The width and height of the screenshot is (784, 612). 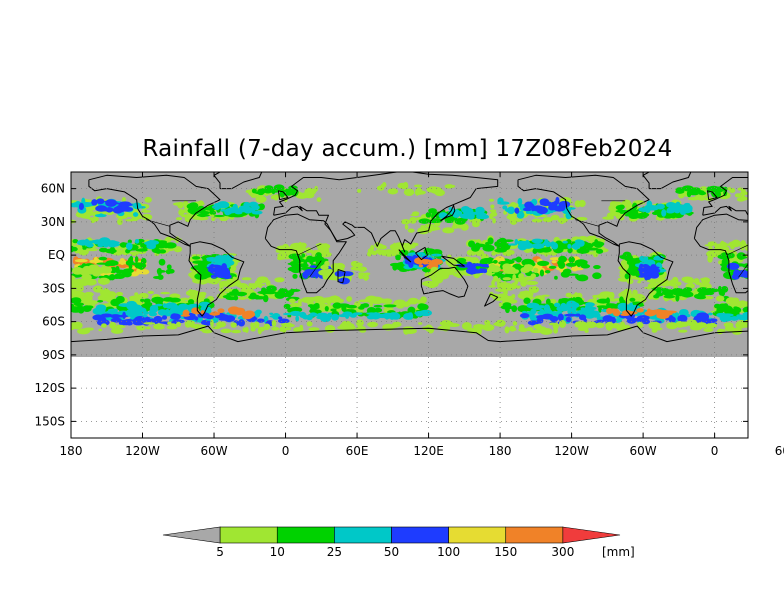 I want to click on lat-tick-label: 30N, so click(x=53, y=222).